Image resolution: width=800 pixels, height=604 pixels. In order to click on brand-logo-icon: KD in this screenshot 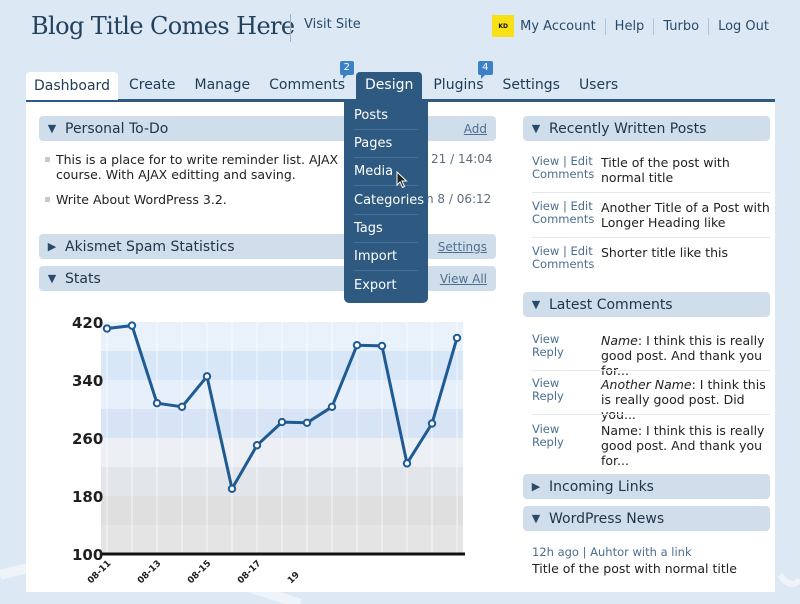, I will do `click(503, 26)`.